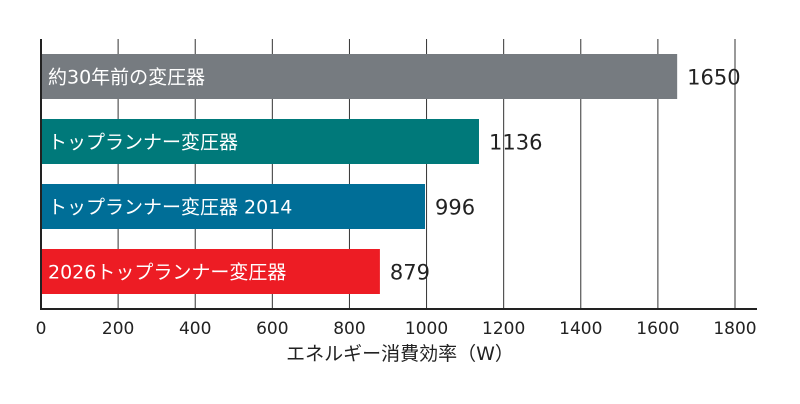  What do you see at coordinates (118, 329) in the screenshot?
I see `x-tick-label: 200` at bounding box center [118, 329].